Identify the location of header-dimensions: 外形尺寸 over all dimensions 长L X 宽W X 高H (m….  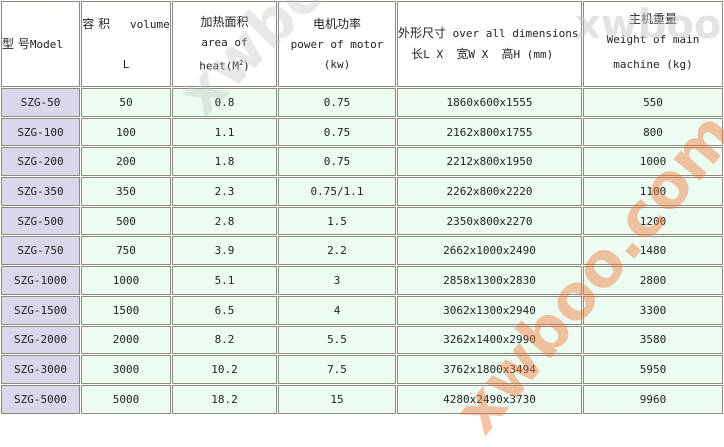
(489, 44).